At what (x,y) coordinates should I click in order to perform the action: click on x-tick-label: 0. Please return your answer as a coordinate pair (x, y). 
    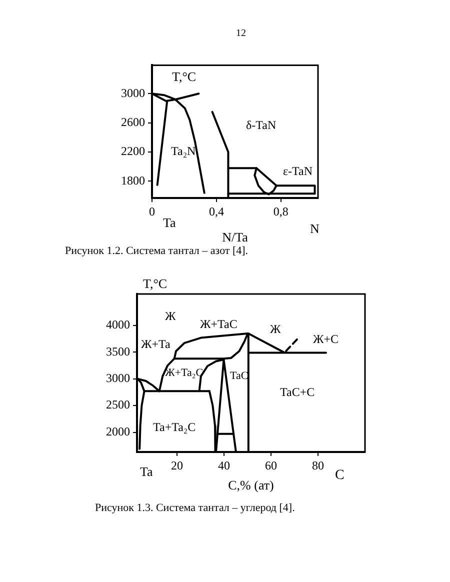
    Looking at the image, I should click on (152, 211).